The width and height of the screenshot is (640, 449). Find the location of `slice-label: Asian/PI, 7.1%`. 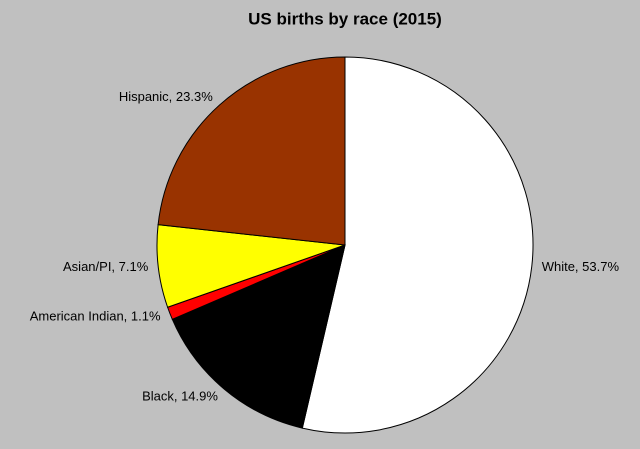

slice-label: Asian/PI, 7.1% is located at coordinates (106, 266).